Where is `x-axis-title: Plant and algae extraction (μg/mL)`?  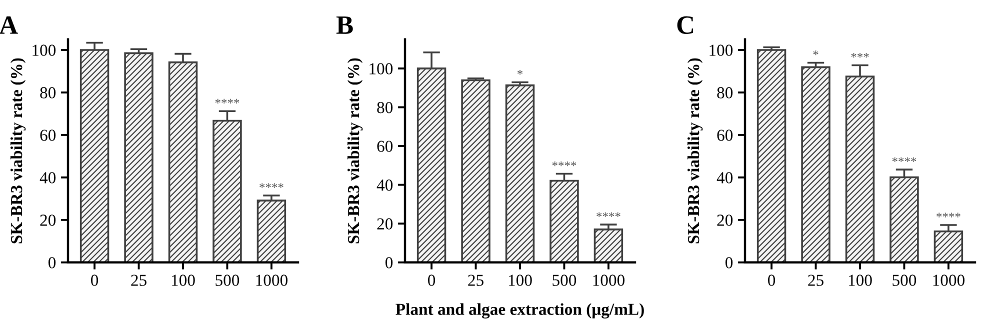 x-axis-title: Plant and algae extraction (μg/mL) is located at coordinates (520, 310).